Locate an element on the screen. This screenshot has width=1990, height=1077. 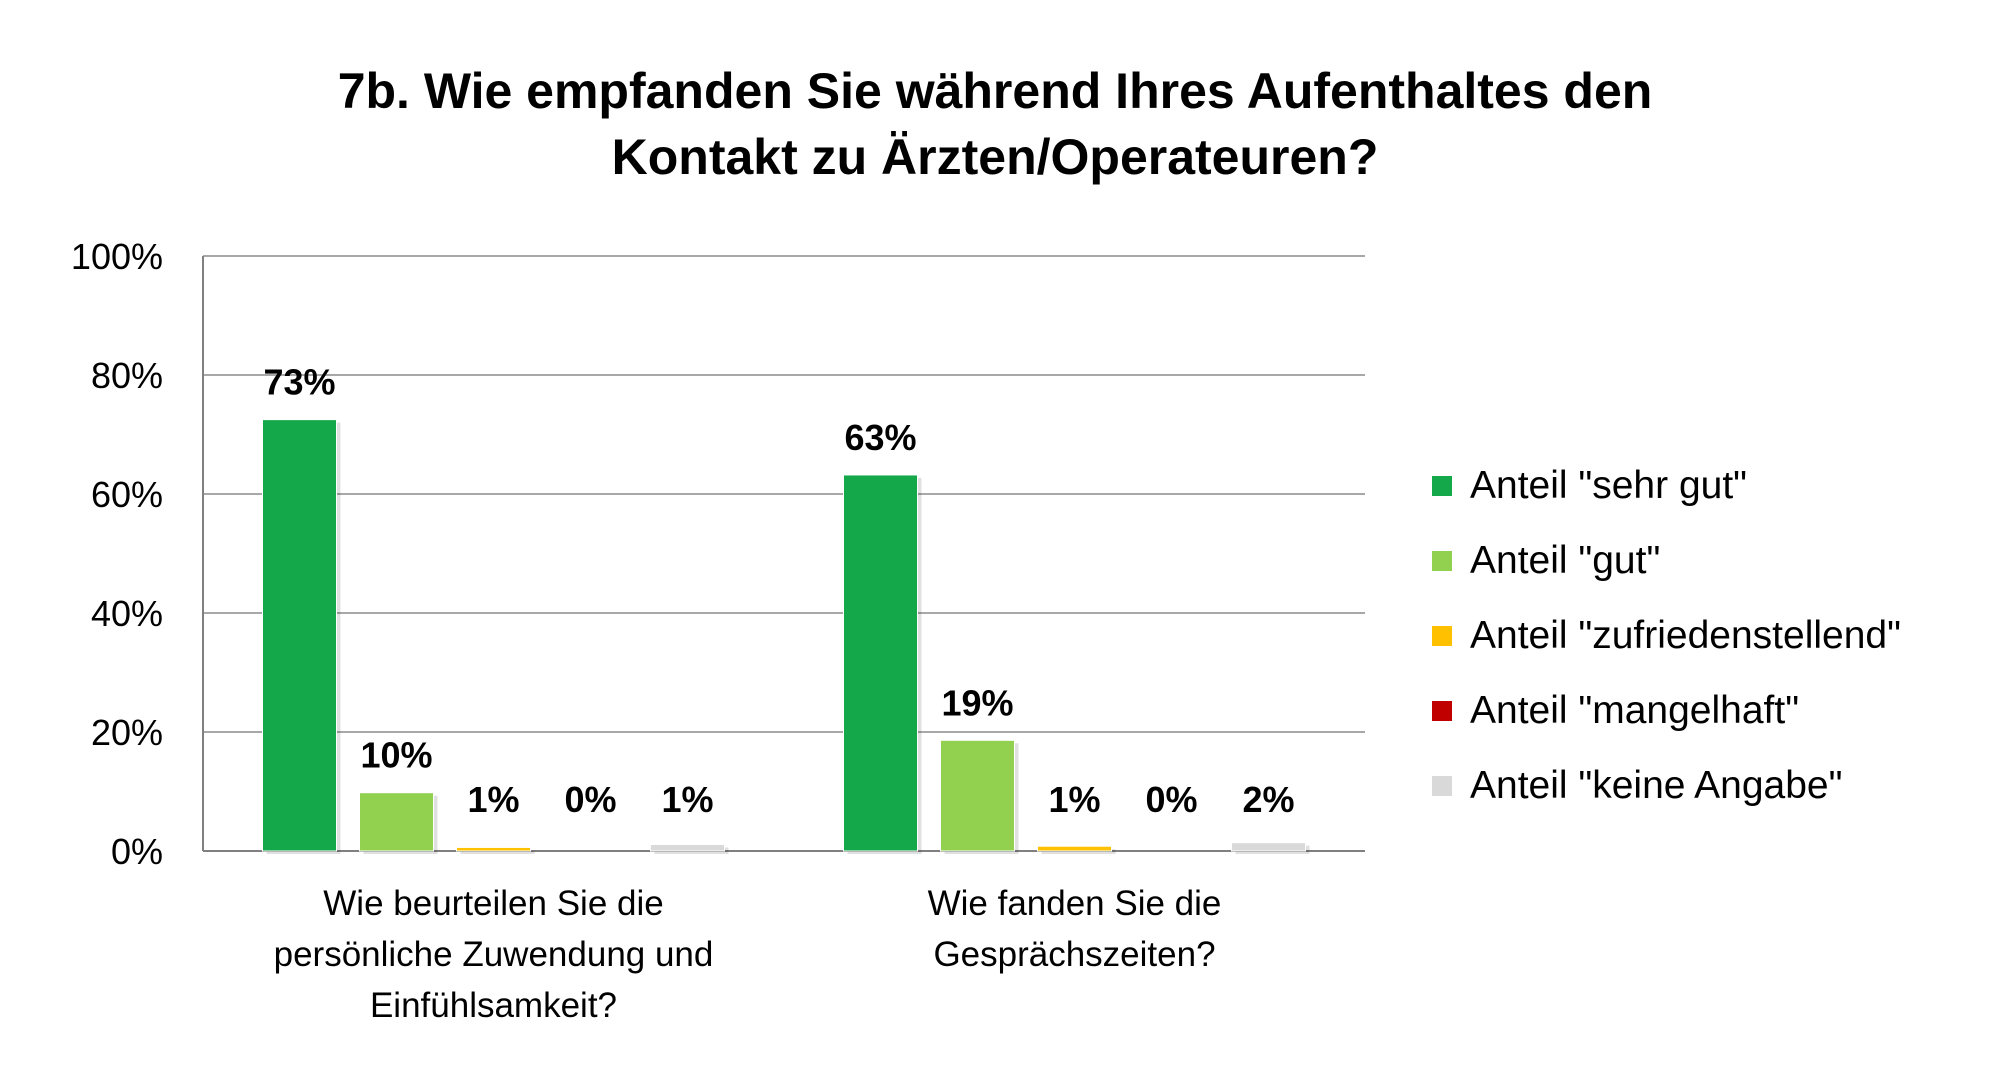
y-tick-label-20: 20% is located at coordinates (127, 732).